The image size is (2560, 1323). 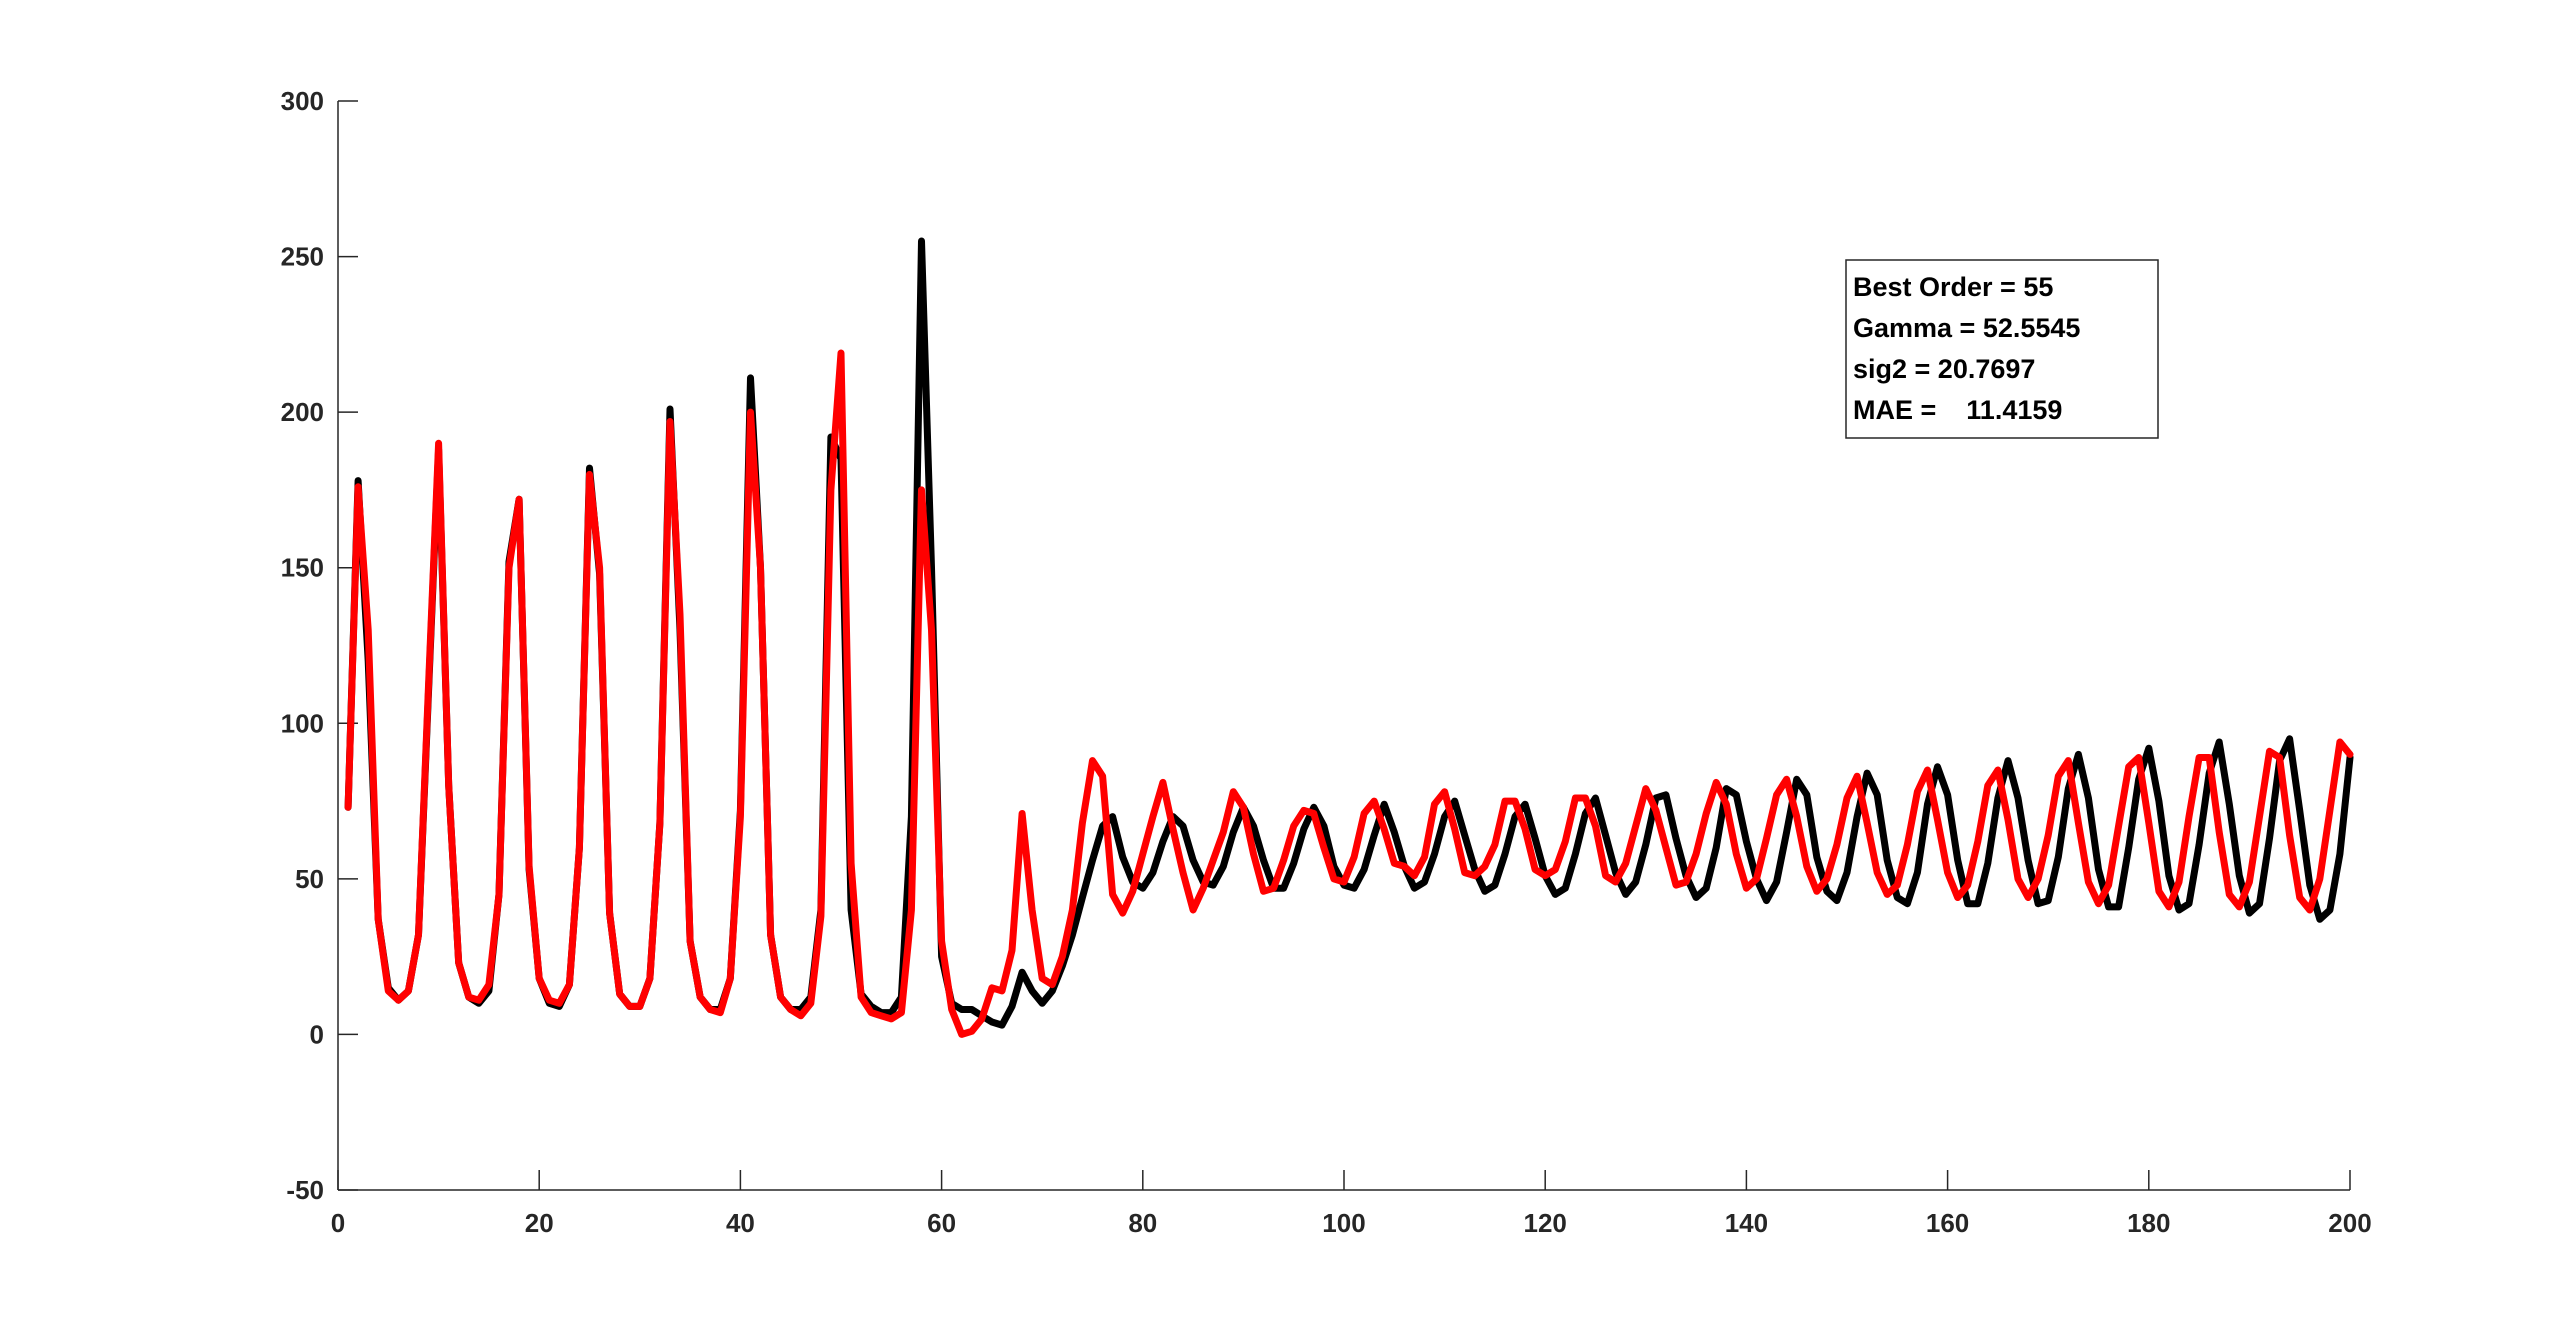 What do you see at coordinates (2349, 1223) in the screenshot?
I see `x-tick-label: 200` at bounding box center [2349, 1223].